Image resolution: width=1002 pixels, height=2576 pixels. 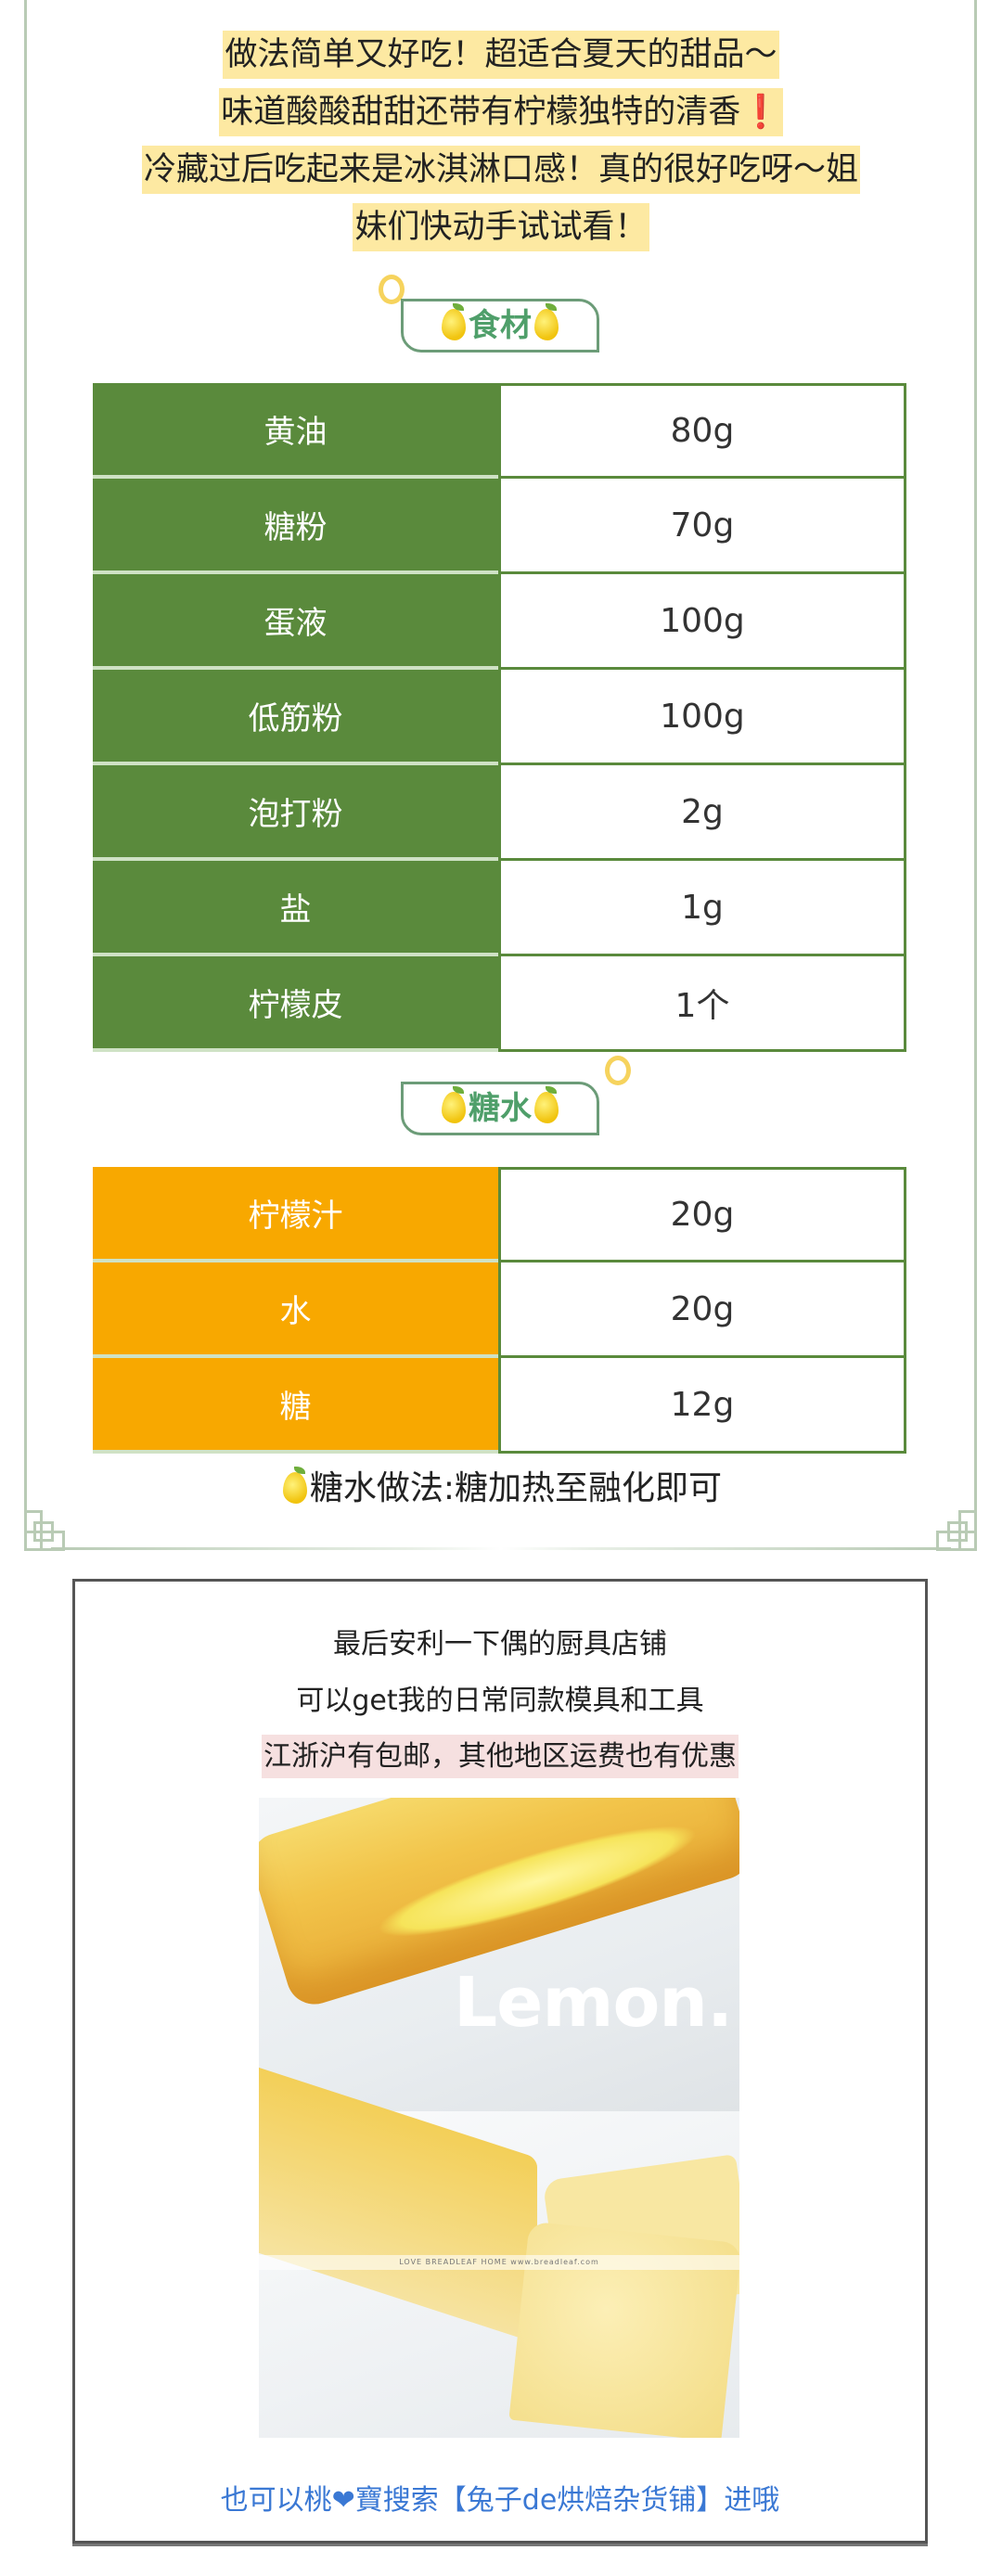 I want to click on syrup-title: 糖水, so click(x=500, y=1108).